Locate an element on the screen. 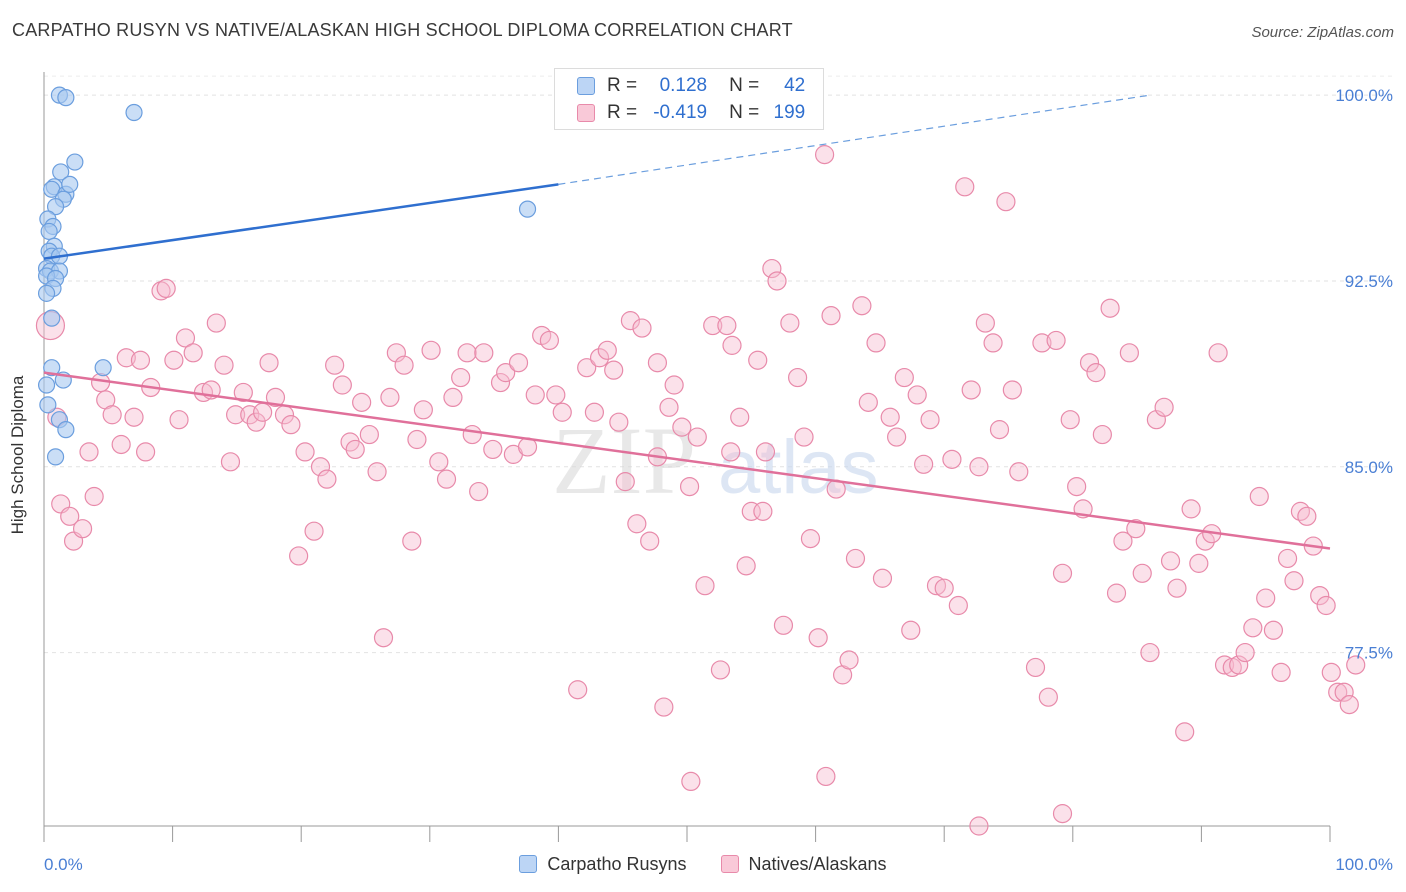  series-legend: Carpatho Rusyns Natives/Alaskans is located at coordinates (703, 864).